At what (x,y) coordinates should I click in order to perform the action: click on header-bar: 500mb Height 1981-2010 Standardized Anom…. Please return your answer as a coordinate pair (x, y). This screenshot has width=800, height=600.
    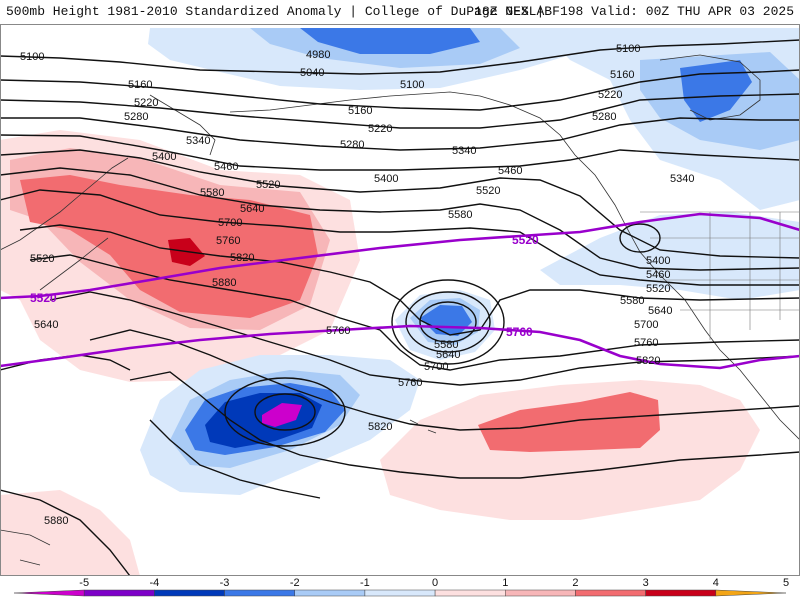
    Looking at the image, I should click on (400, 12).